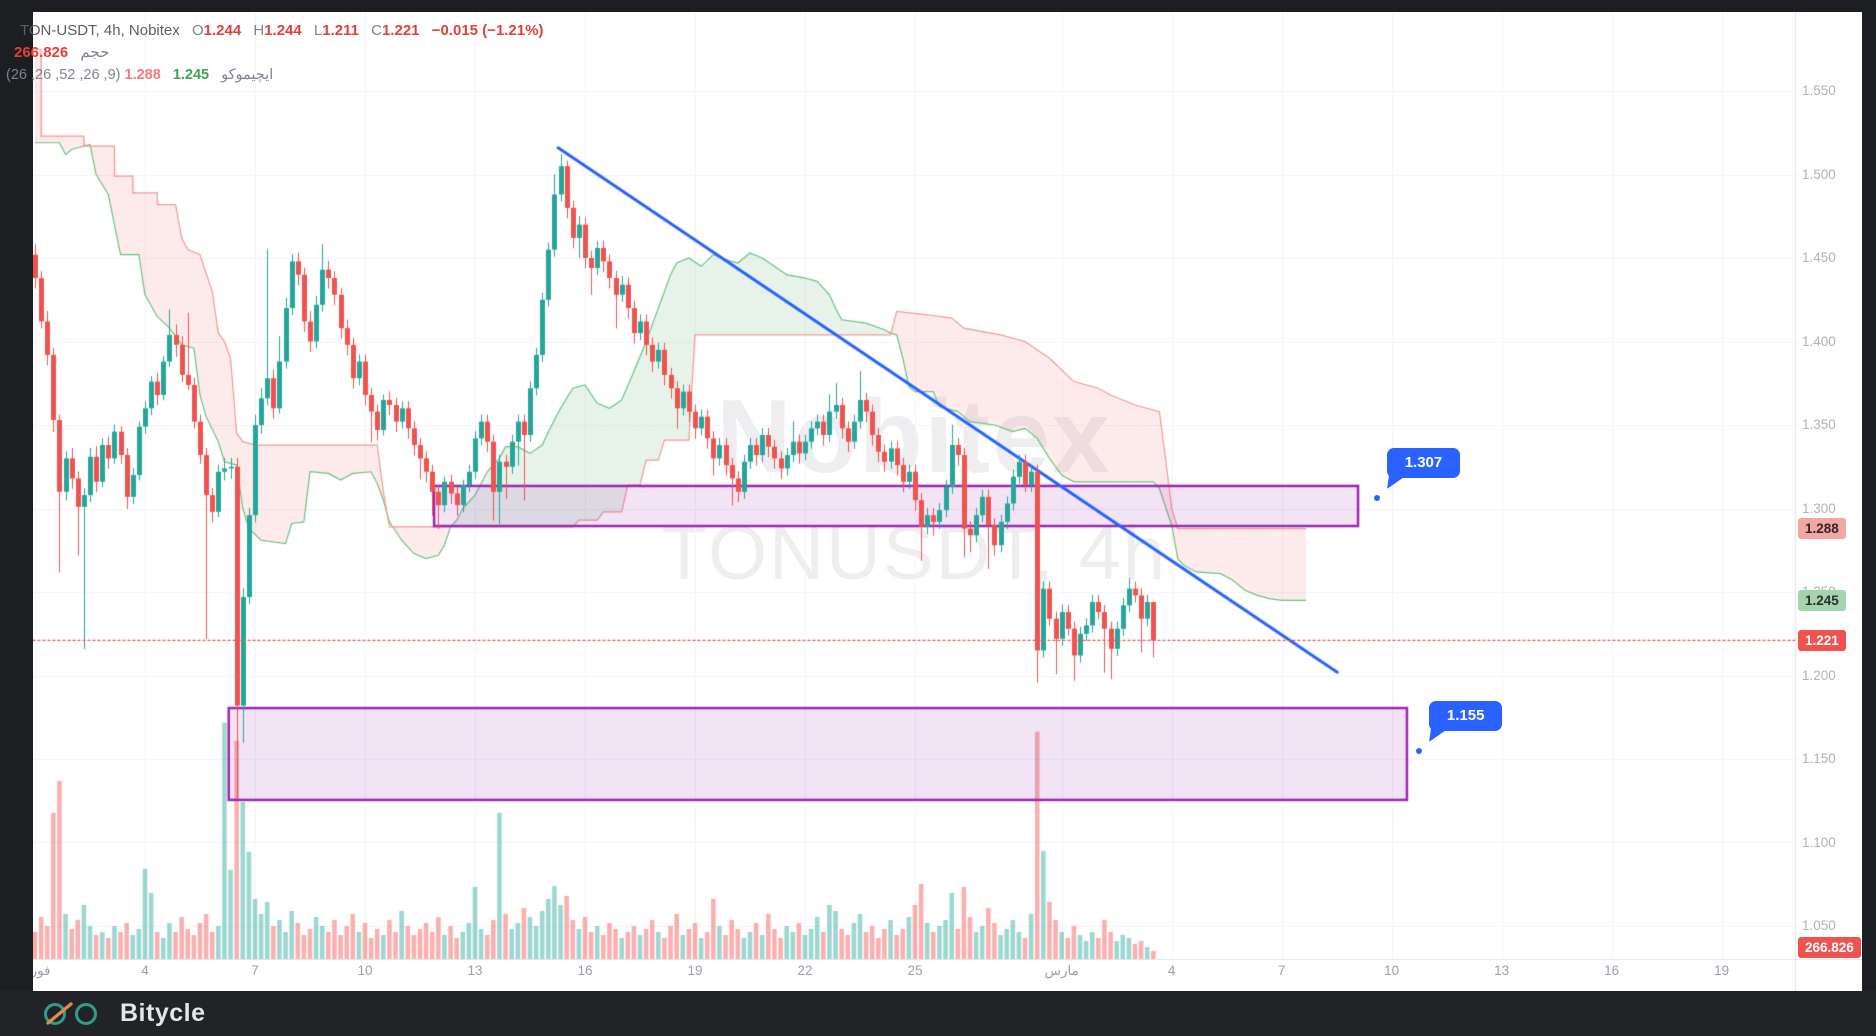  Describe the element at coordinates (41, 52) in the screenshot. I see `legend-volume-value: 266.826` at that location.